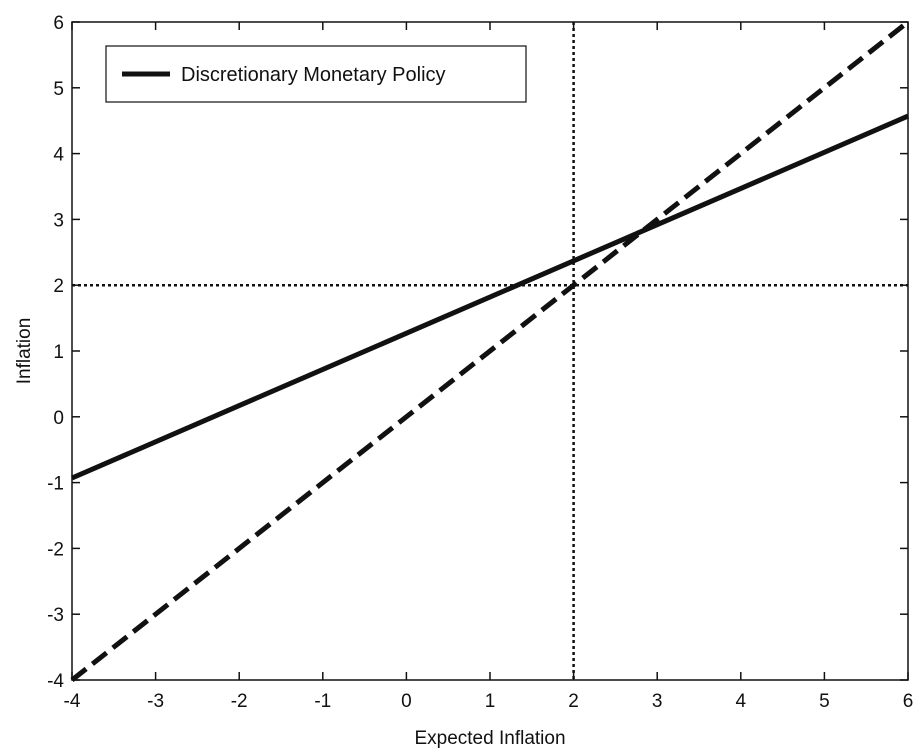  I want to click on y-tick-label: -1, so click(55, 484).